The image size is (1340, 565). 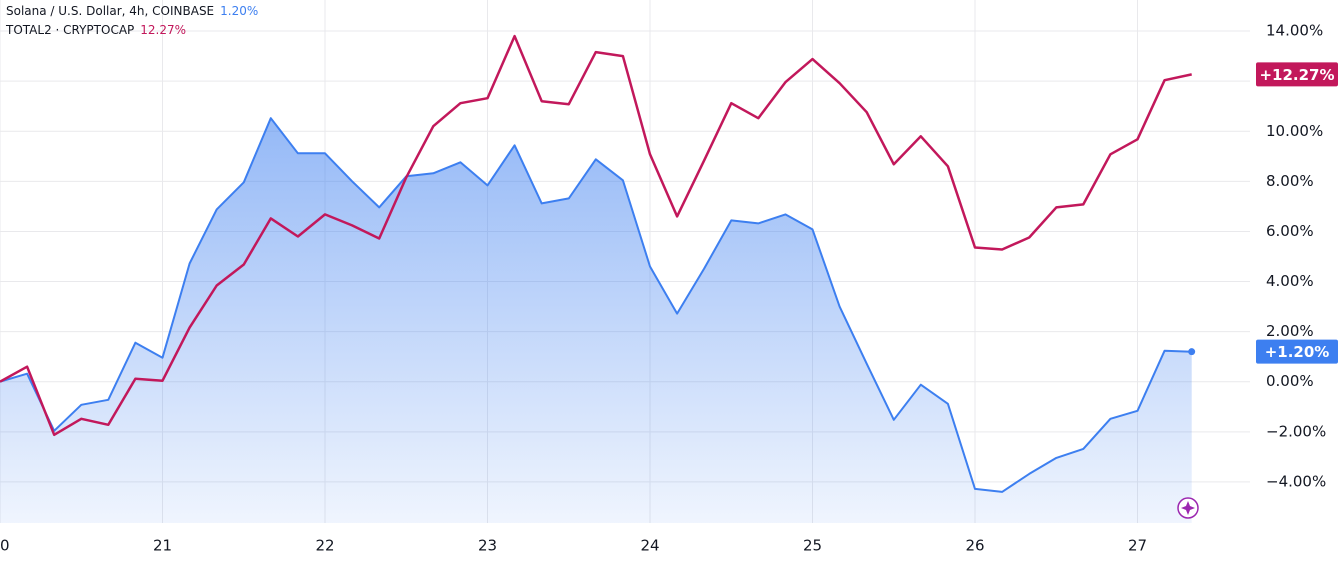 What do you see at coordinates (5, 546) in the screenshot?
I see `x-tick-label: 20` at bounding box center [5, 546].